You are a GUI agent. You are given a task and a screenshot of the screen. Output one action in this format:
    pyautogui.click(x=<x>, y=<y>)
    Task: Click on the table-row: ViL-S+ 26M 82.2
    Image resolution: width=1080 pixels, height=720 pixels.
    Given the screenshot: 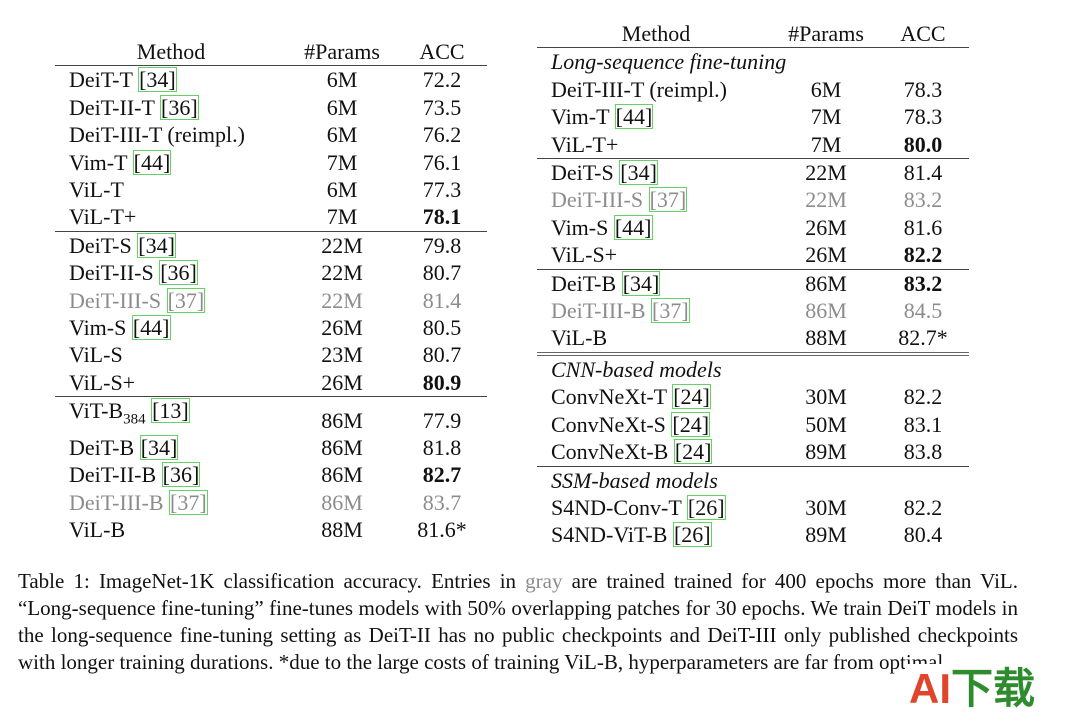 What is the action you would take?
    pyautogui.click(x=753, y=255)
    